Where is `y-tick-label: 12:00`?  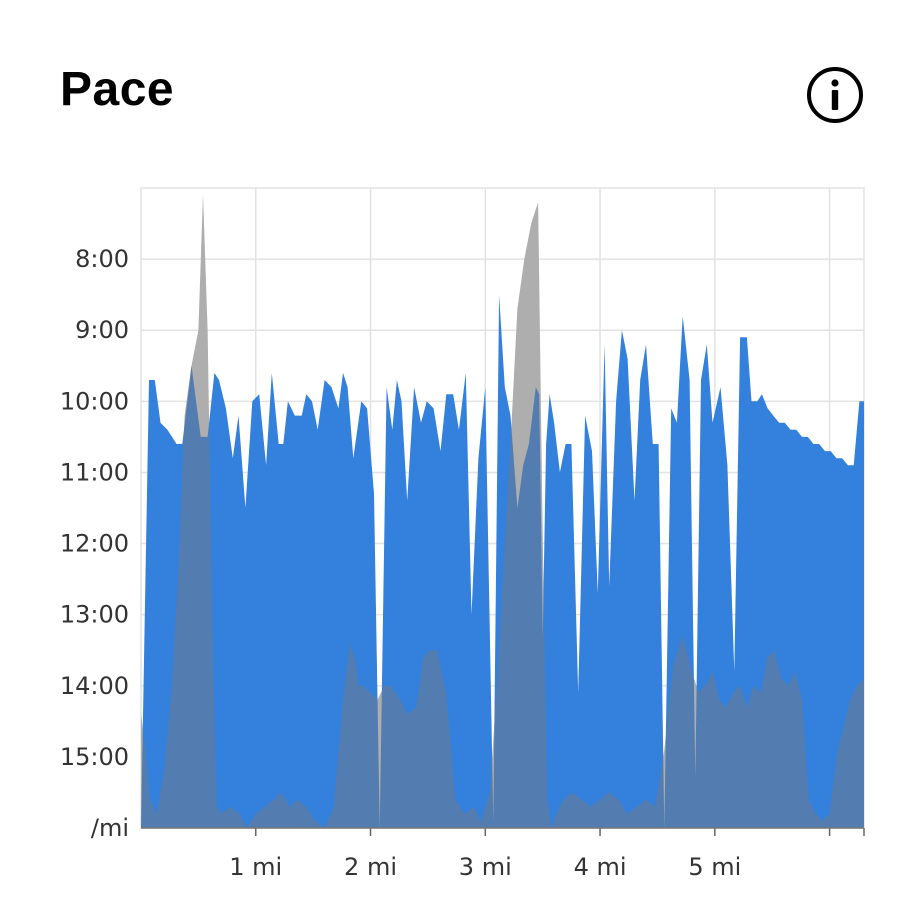 y-tick-label: 12:00 is located at coordinates (94, 544).